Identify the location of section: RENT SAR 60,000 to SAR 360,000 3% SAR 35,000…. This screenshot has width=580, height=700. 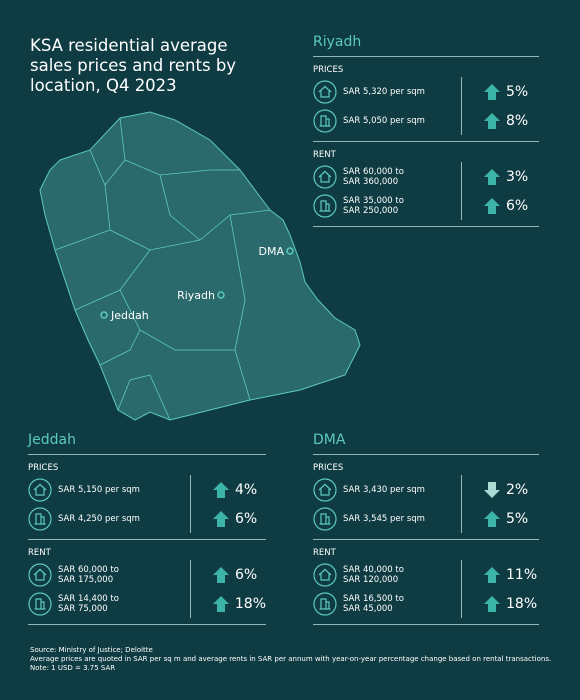
(426, 184).